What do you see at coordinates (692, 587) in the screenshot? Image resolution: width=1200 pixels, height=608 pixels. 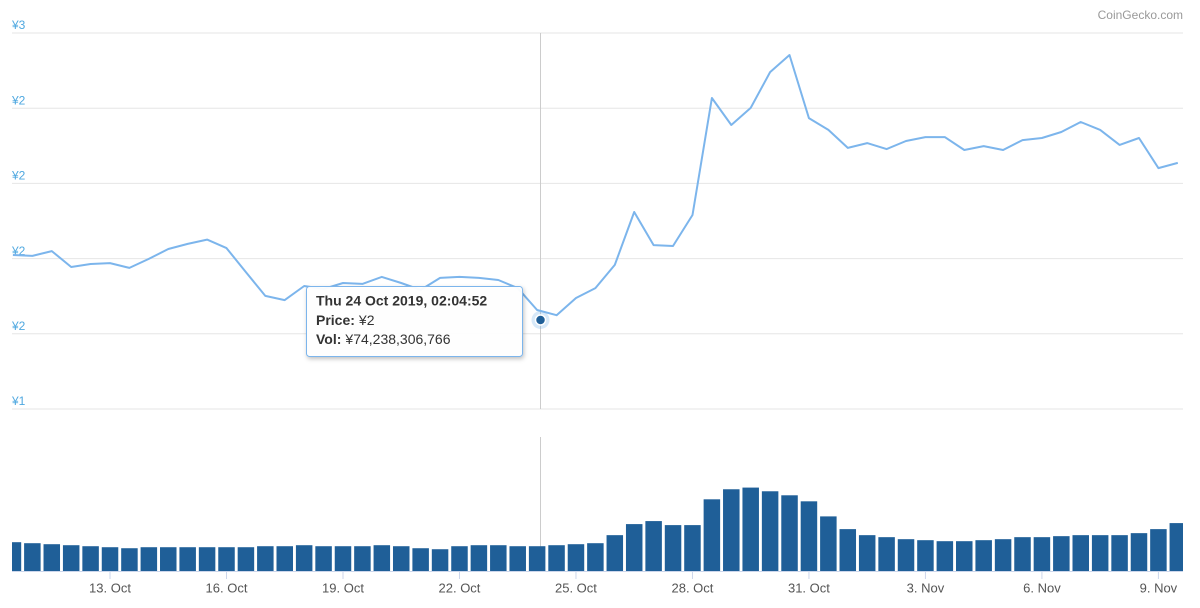 I see `x-tick-label: 28. Oct` at bounding box center [692, 587].